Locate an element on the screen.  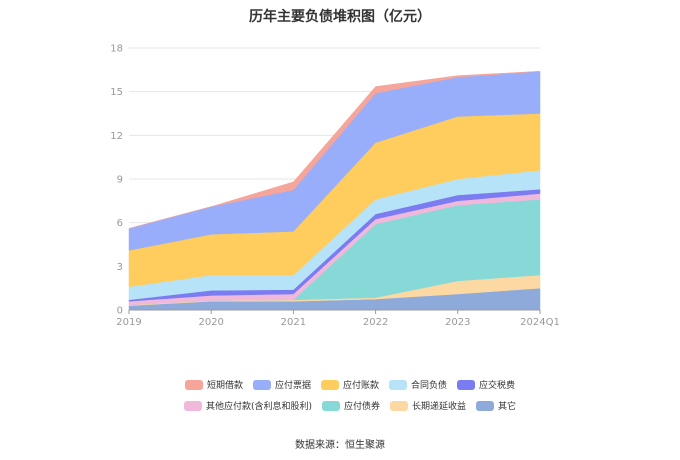
x-tick-label: 2023 is located at coordinates (457, 322).